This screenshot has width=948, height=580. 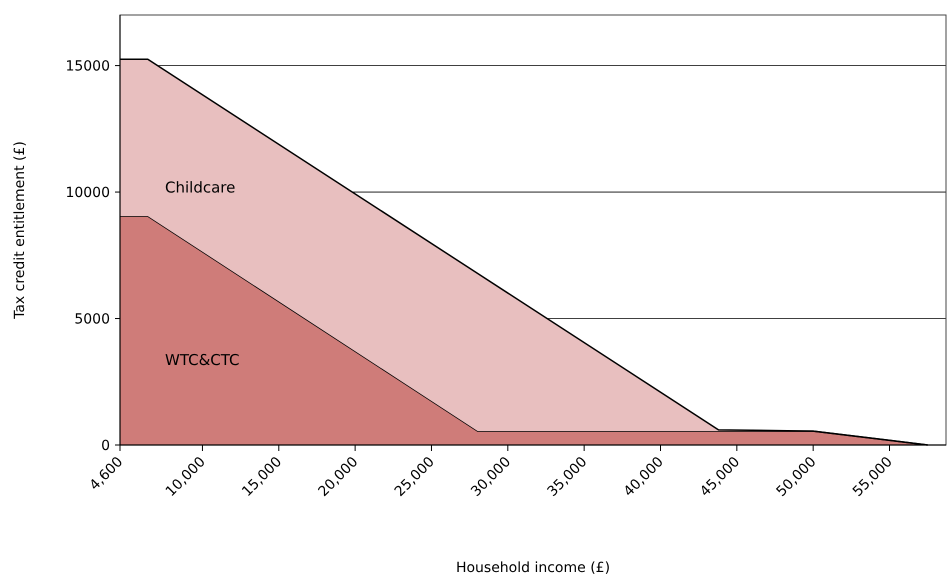 I want to click on series-label: WTC&CTC, so click(x=202, y=359).